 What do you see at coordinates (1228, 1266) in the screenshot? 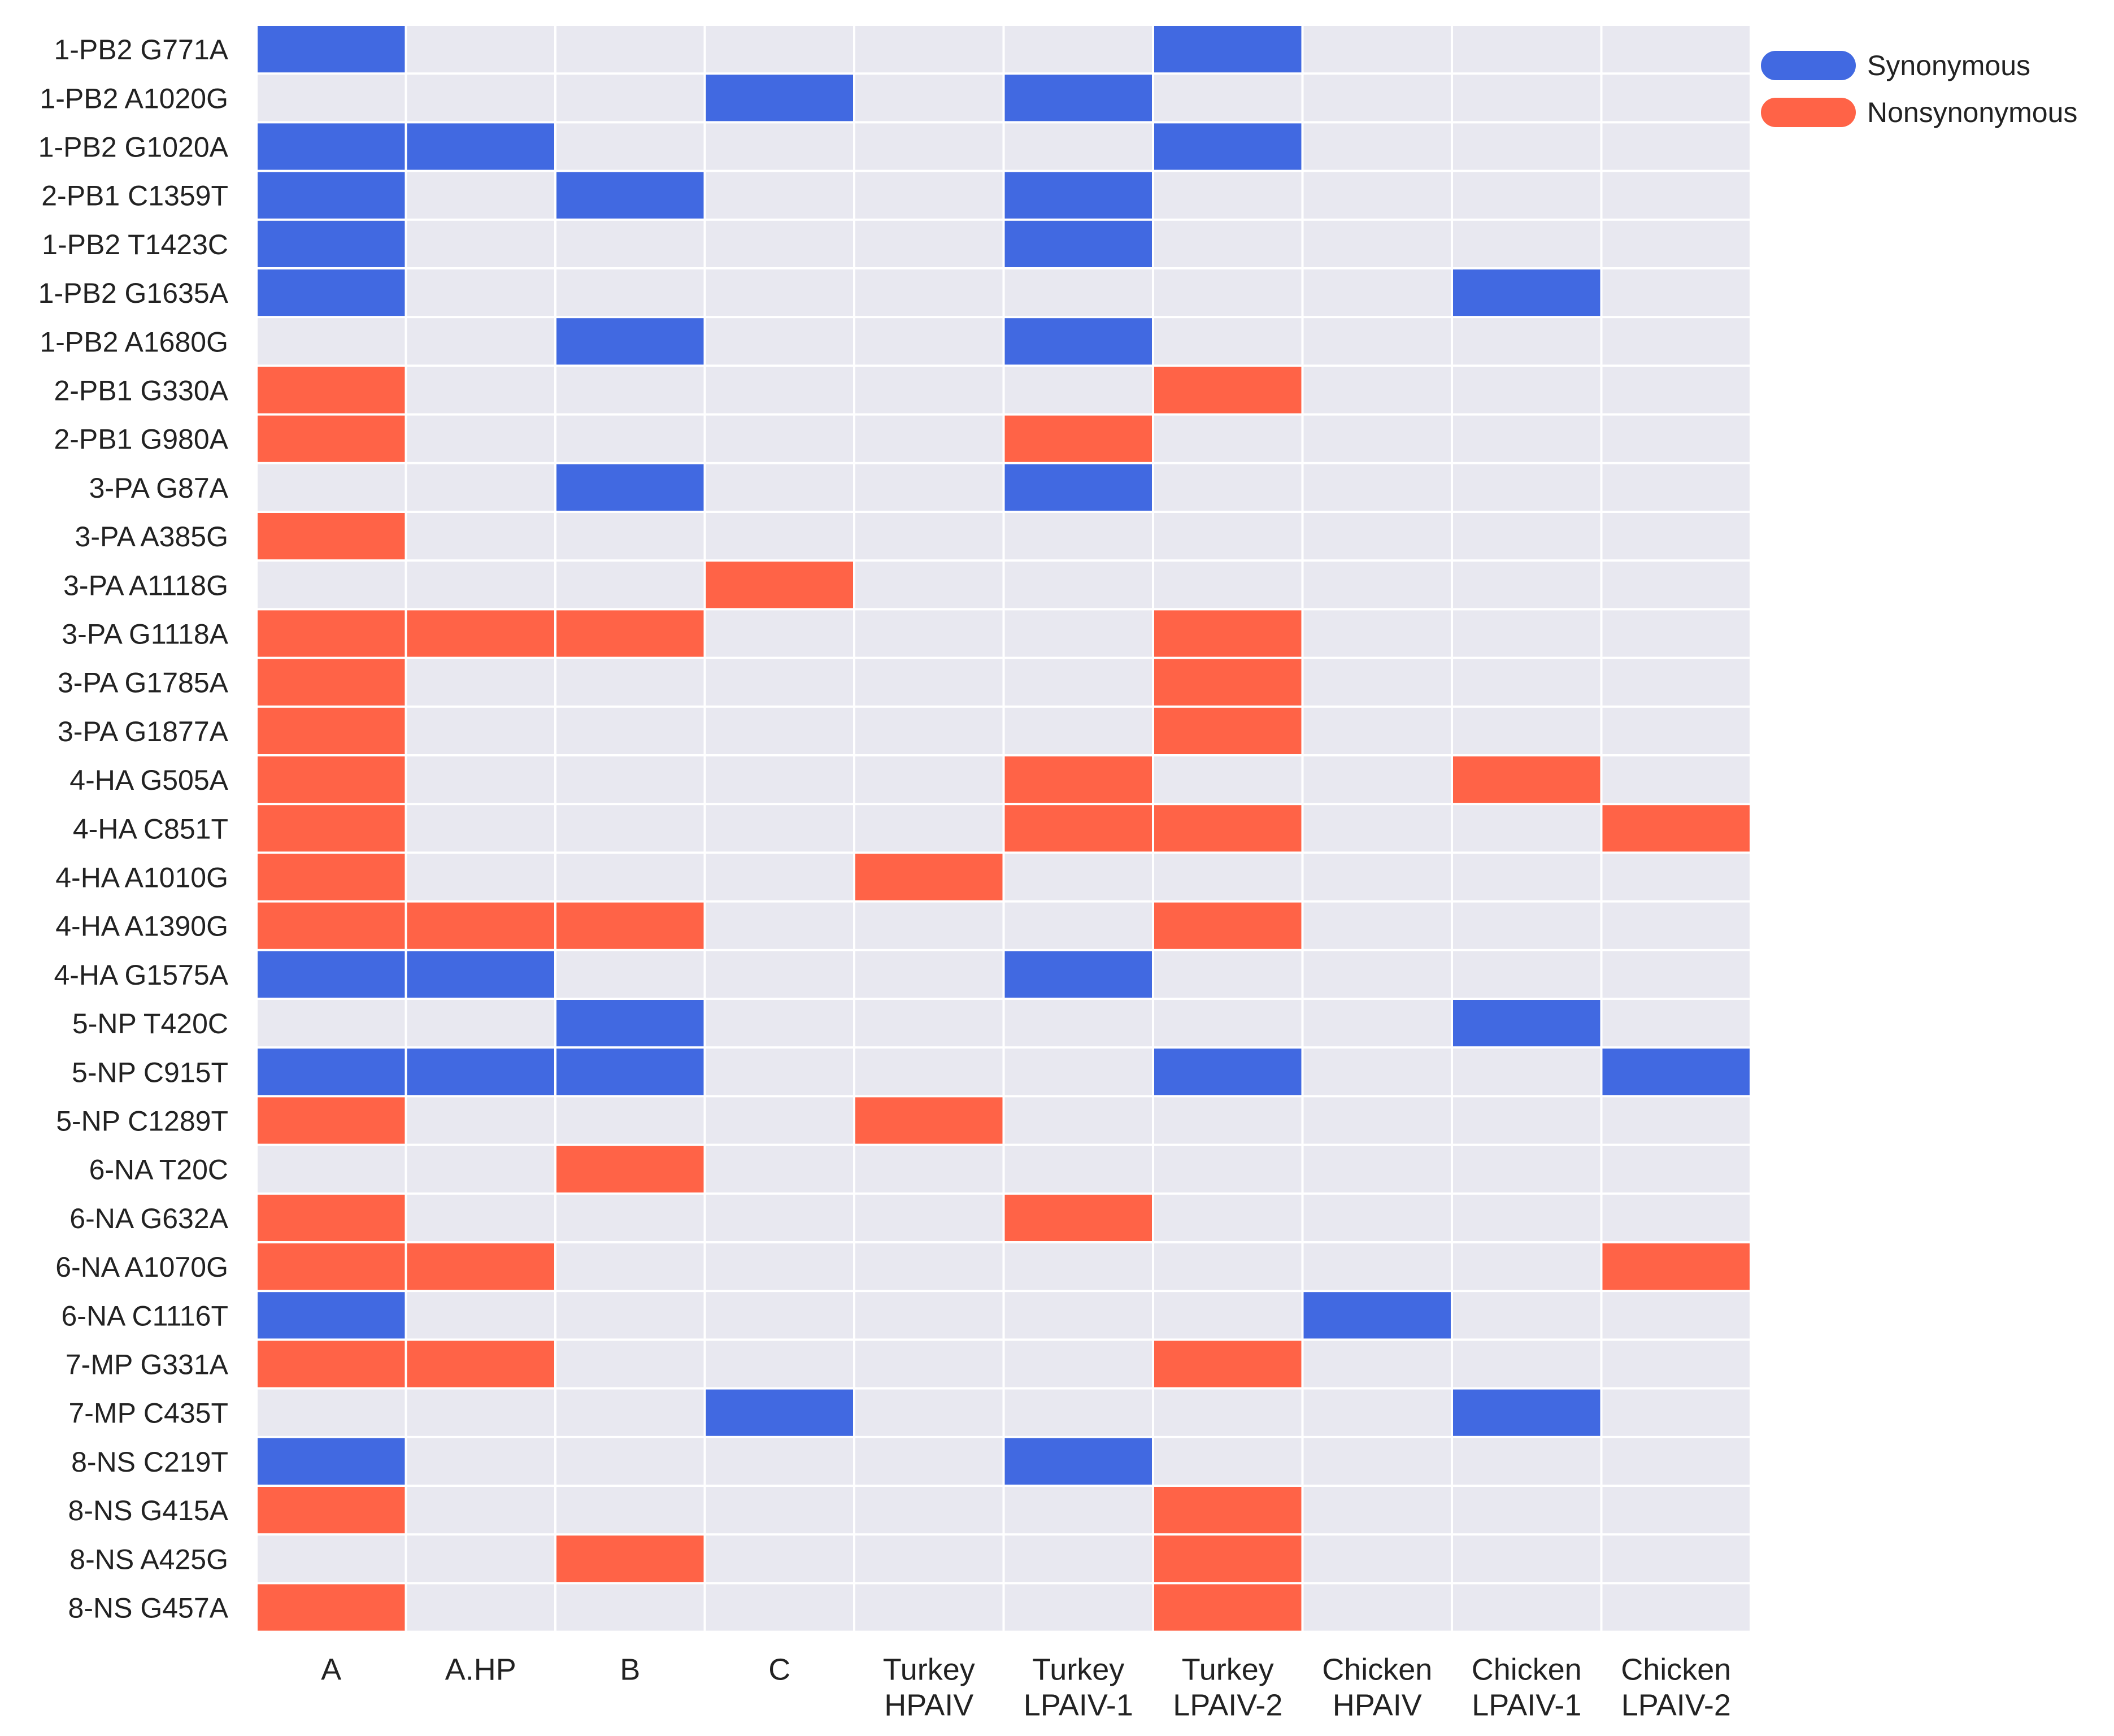
I see `heatmap-cell-r25-c6` at bounding box center [1228, 1266].